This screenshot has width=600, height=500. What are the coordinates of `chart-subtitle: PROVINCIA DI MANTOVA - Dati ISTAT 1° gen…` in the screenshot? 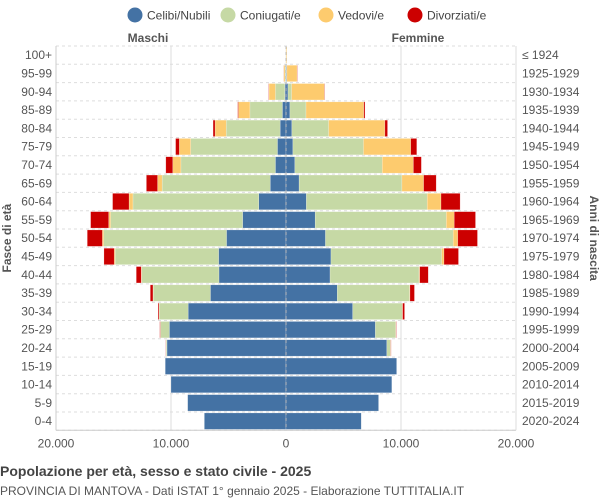 It's located at (232, 491).